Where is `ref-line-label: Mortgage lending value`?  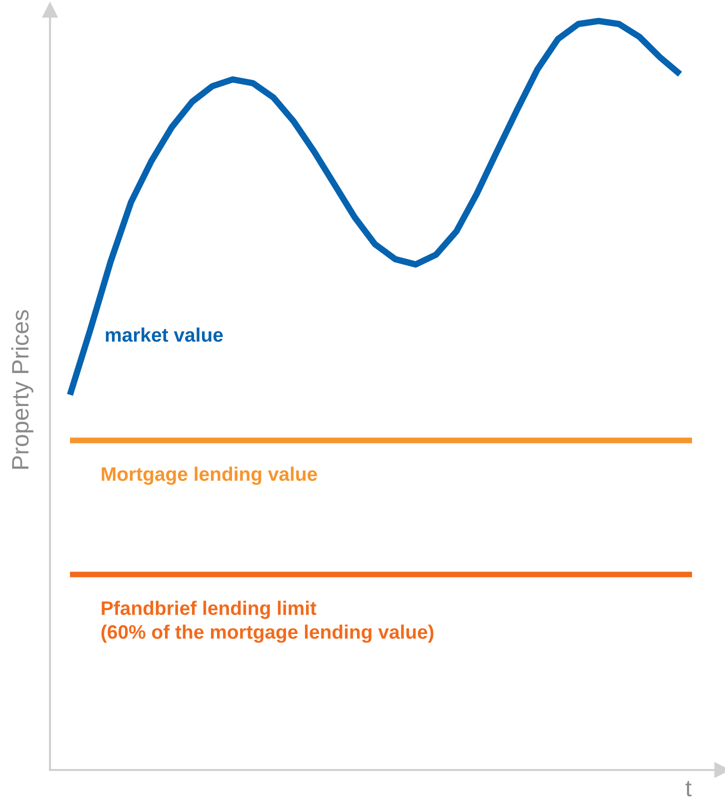
ref-line-label: Mortgage lending value is located at coordinates (209, 475).